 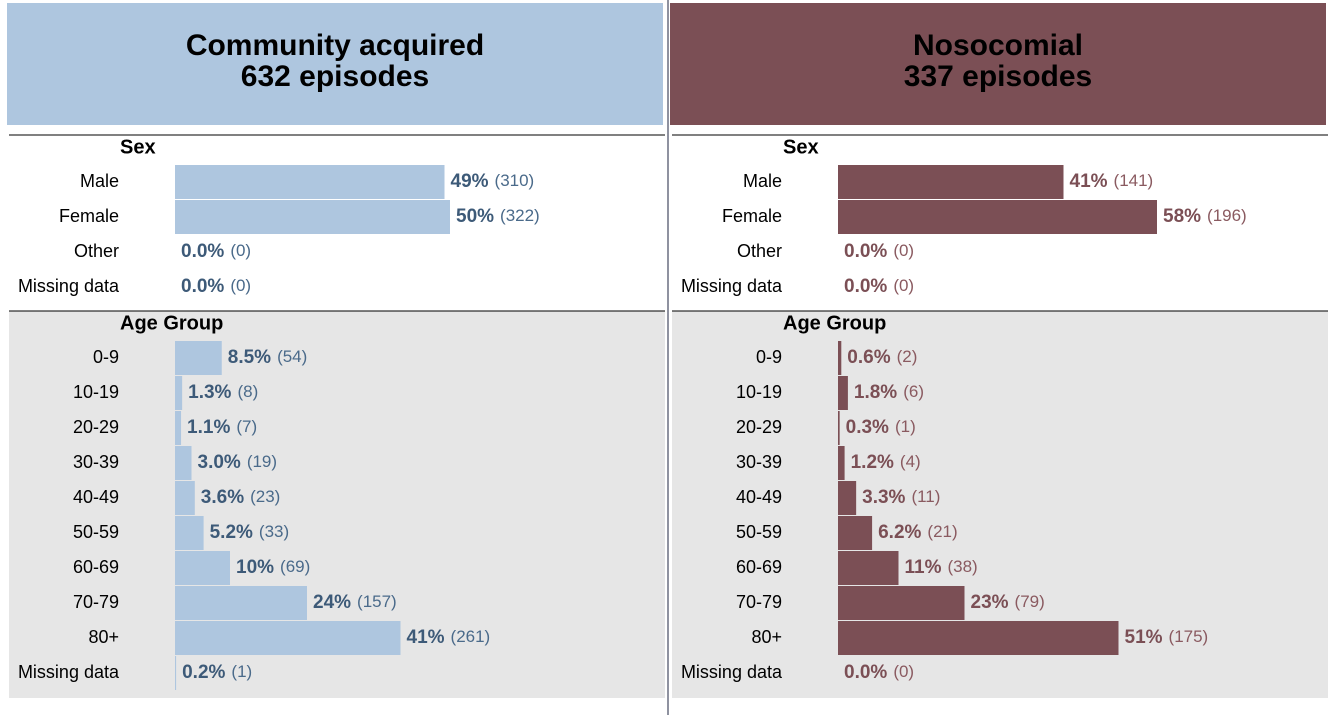 I want to click on count-label: (322), so click(x=520, y=215).